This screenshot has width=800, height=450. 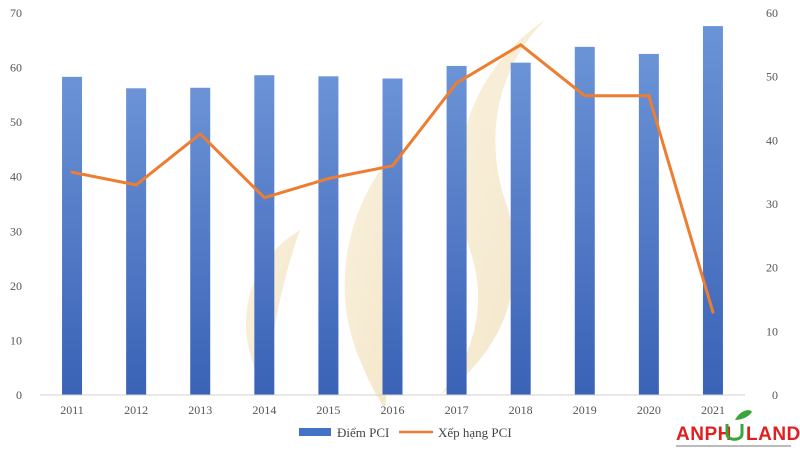 What do you see at coordinates (16, 340) in the screenshot?
I see `left-axis-tick-label: 10` at bounding box center [16, 340].